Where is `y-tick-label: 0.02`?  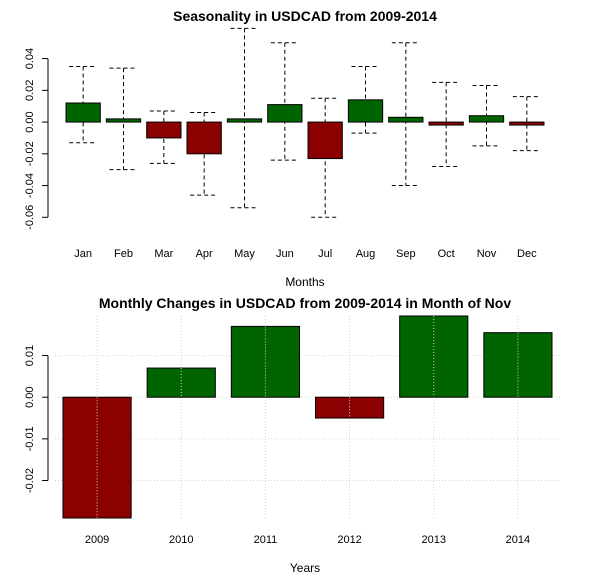 y-tick-label: 0.02 is located at coordinates (30, 90).